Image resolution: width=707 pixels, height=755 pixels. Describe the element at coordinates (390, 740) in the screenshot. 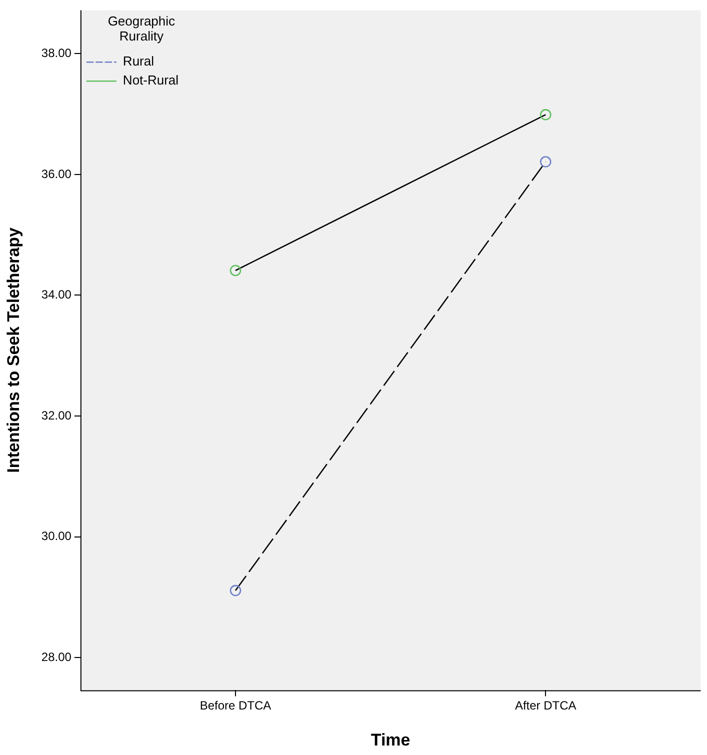

I see `x-axis-title: Time` at that location.